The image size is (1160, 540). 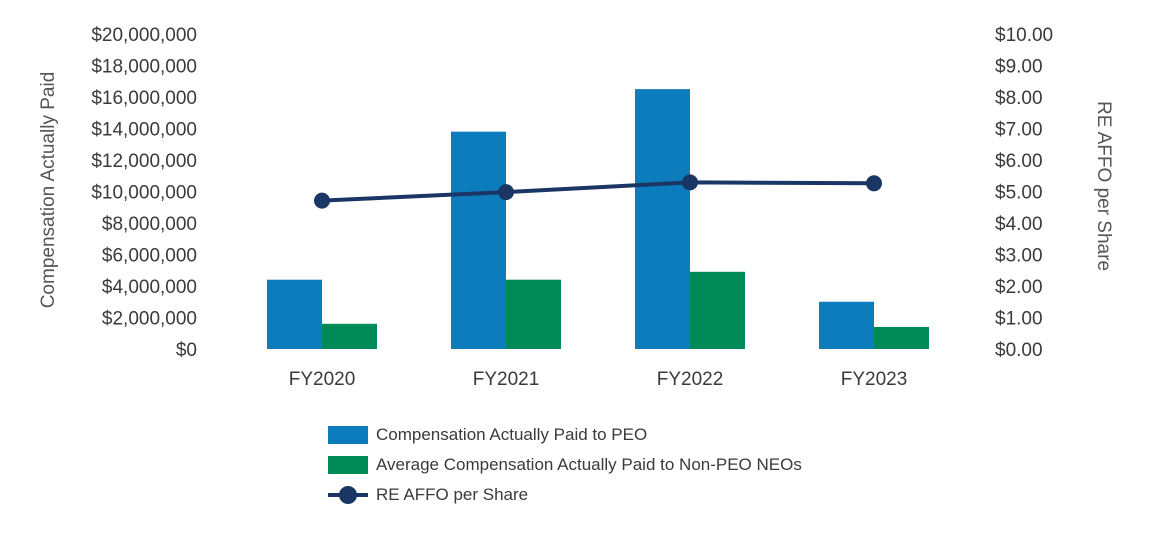 What do you see at coordinates (144, 98) in the screenshot?
I see `left-axis-tick-label: $16,000,000` at bounding box center [144, 98].